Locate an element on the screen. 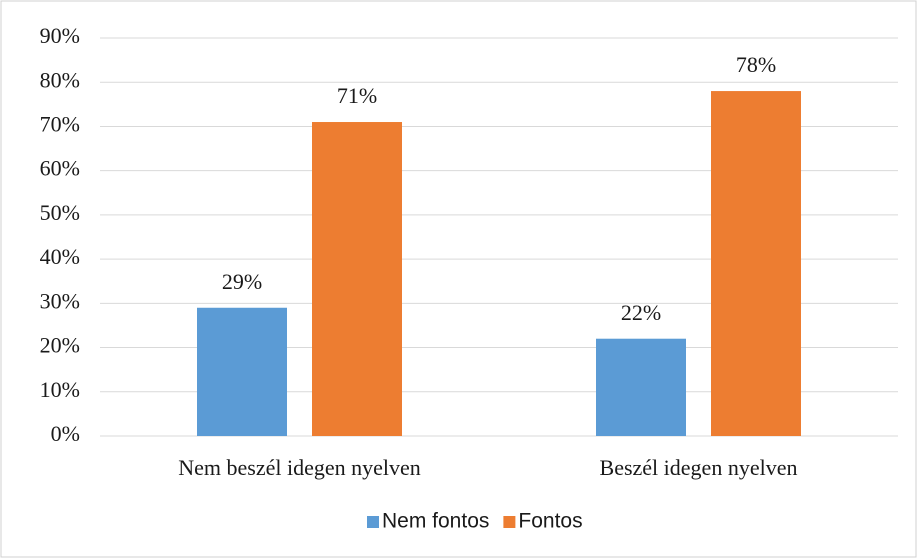 The image size is (917, 558). y-tick-label: 70% is located at coordinates (60, 123).